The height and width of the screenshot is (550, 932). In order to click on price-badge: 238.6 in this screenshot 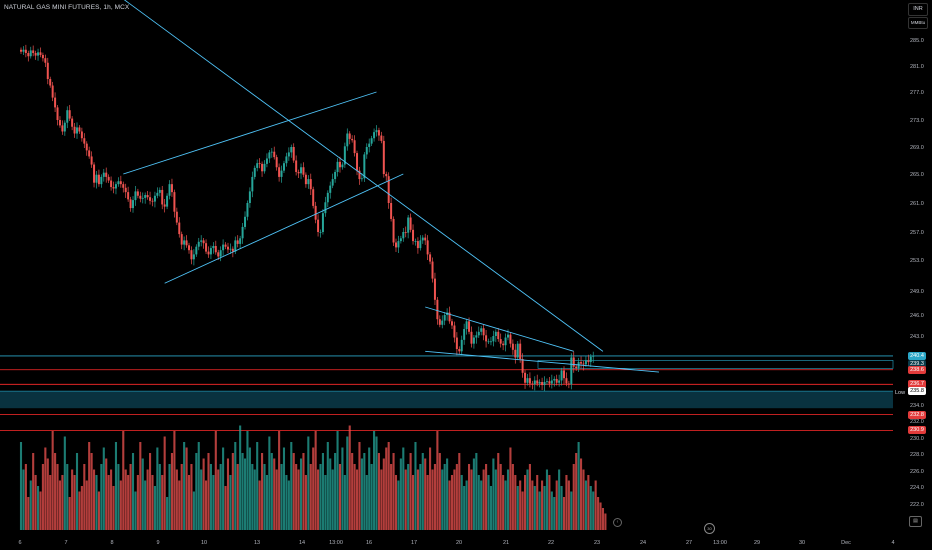, I will do `click(917, 369)`.